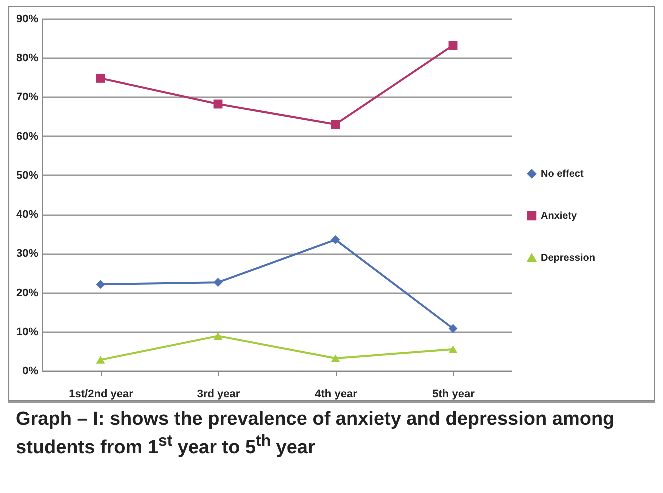 The image size is (663, 493). Describe the element at coordinates (27, 136) in the screenshot. I see `y-tick-label: 60%` at that location.